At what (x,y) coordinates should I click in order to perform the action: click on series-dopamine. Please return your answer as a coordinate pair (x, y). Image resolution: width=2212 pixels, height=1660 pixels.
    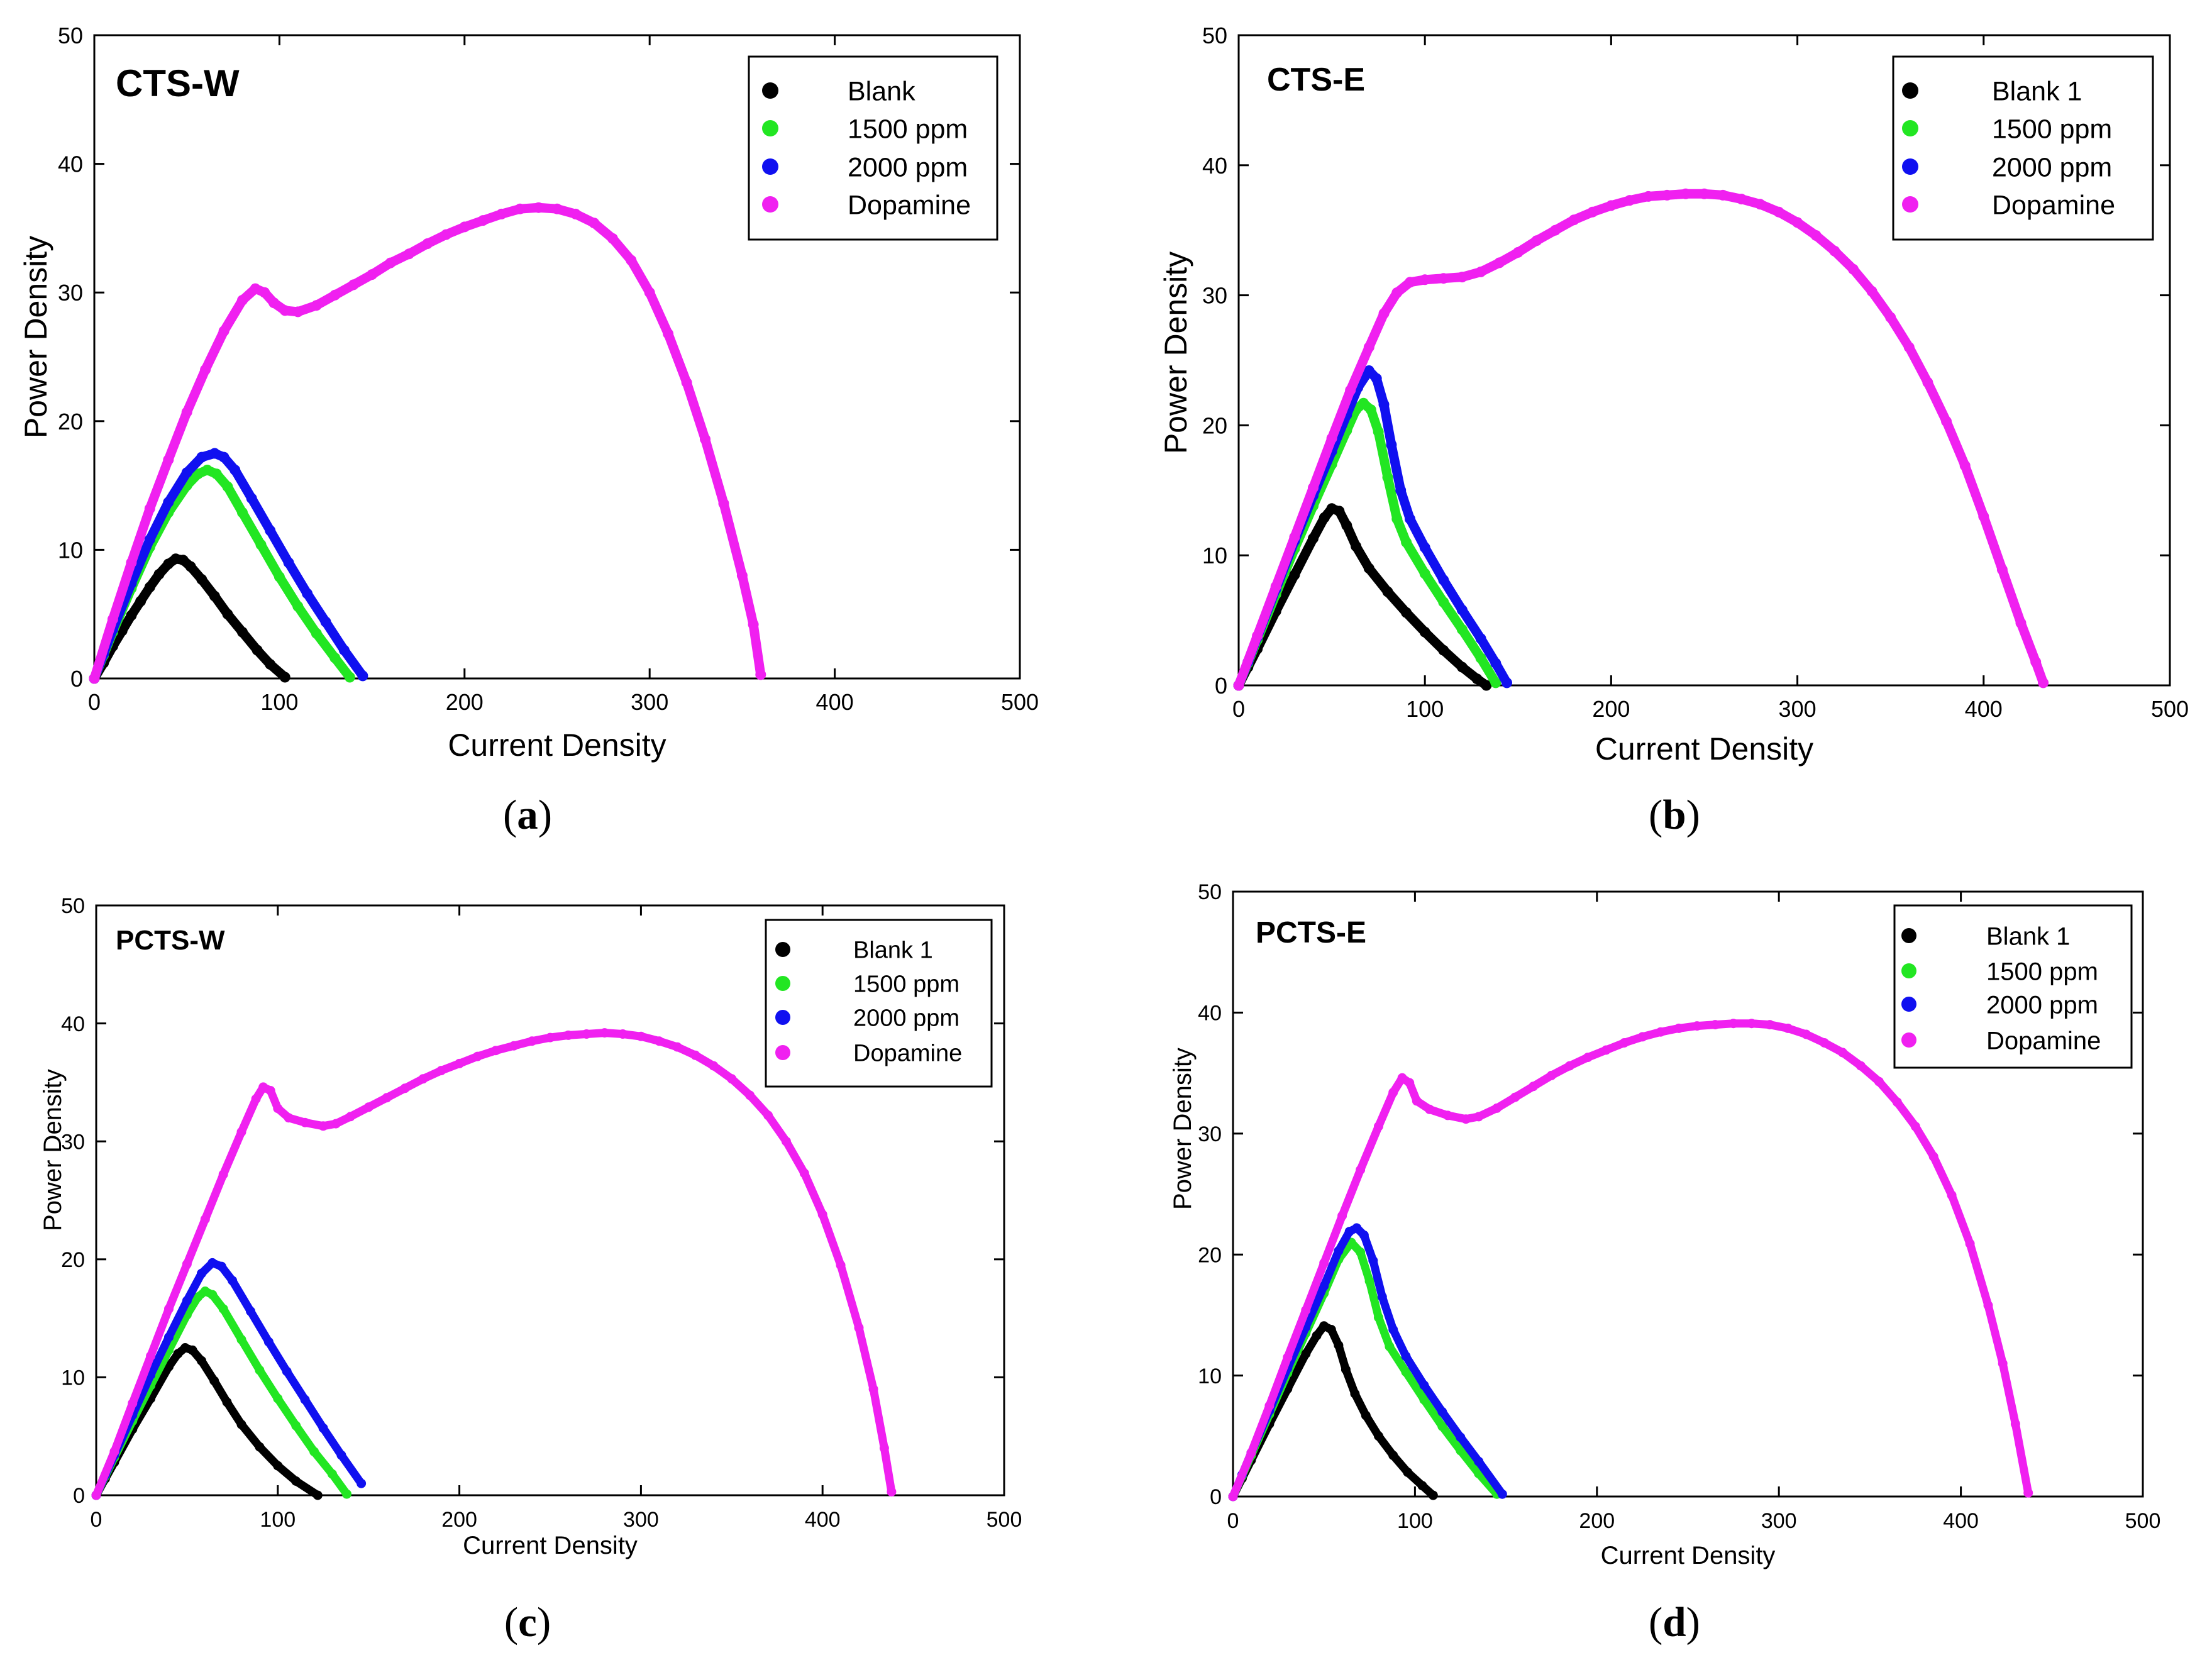
    Looking at the image, I should click on (1641, 439).